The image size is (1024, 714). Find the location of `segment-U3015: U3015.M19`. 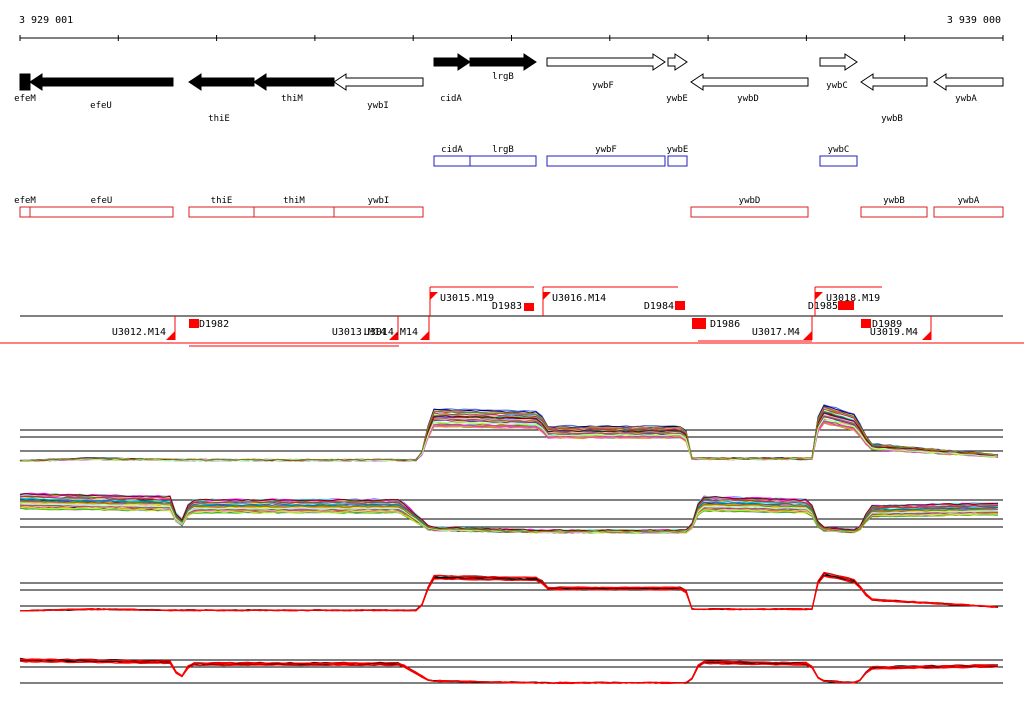

segment-U3015: U3015.M19 is located at coordinates (481, 301).